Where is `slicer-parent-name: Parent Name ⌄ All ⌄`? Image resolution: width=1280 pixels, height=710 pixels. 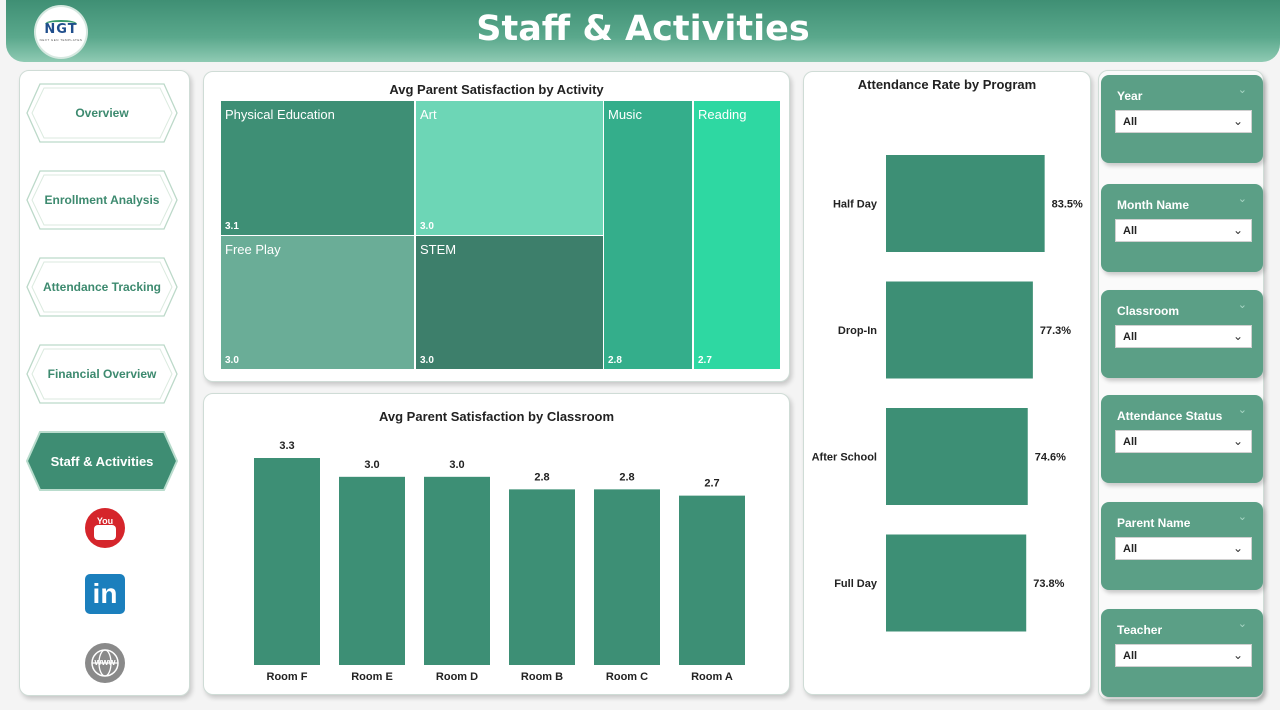
slicer-parent-name: Parent Name ⌄ All ⌄ is located at coordinates (1182, 546).